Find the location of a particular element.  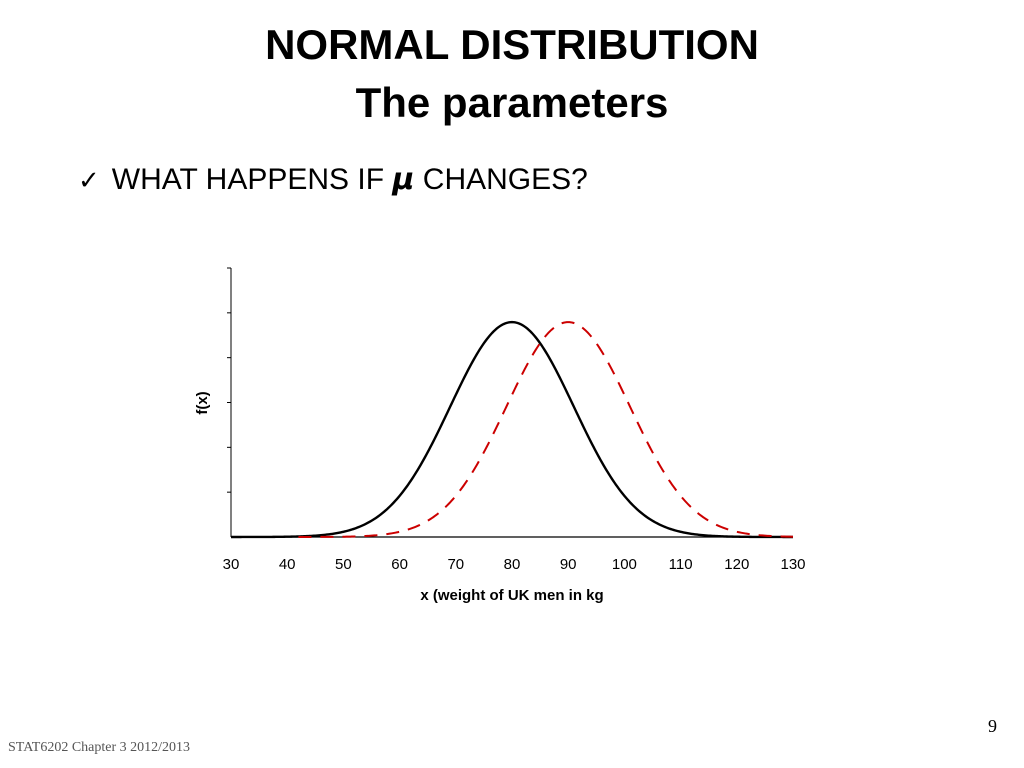

x-tick-label: 80 is located at coordinates (512, 564).